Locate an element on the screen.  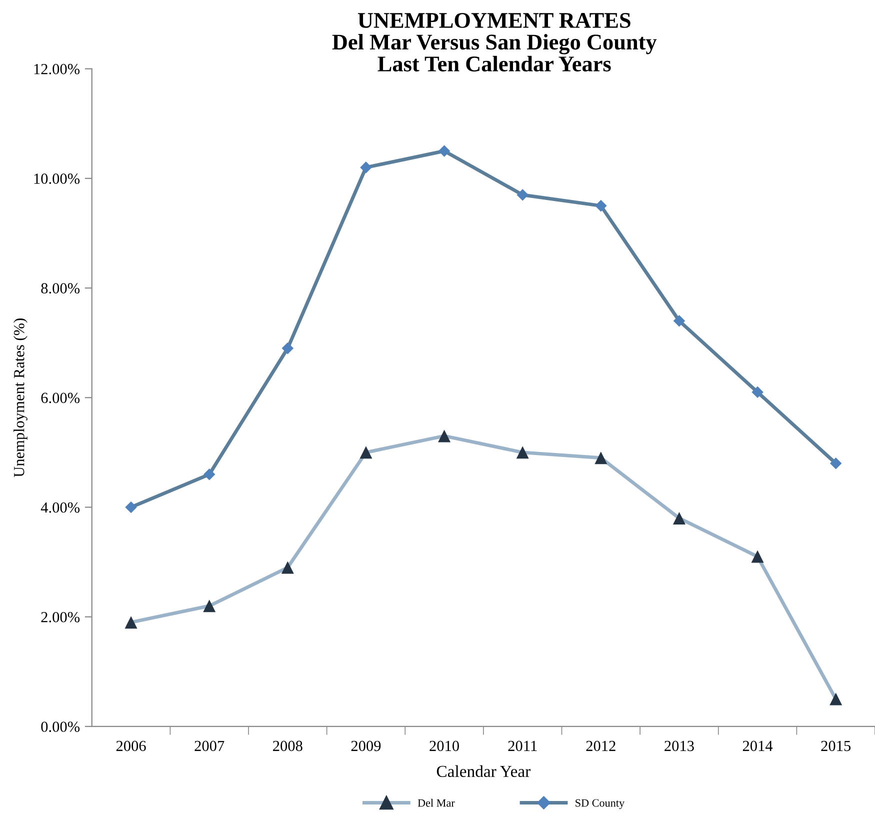
x-tick-label: 2006 is located at coordinates (131, 746).